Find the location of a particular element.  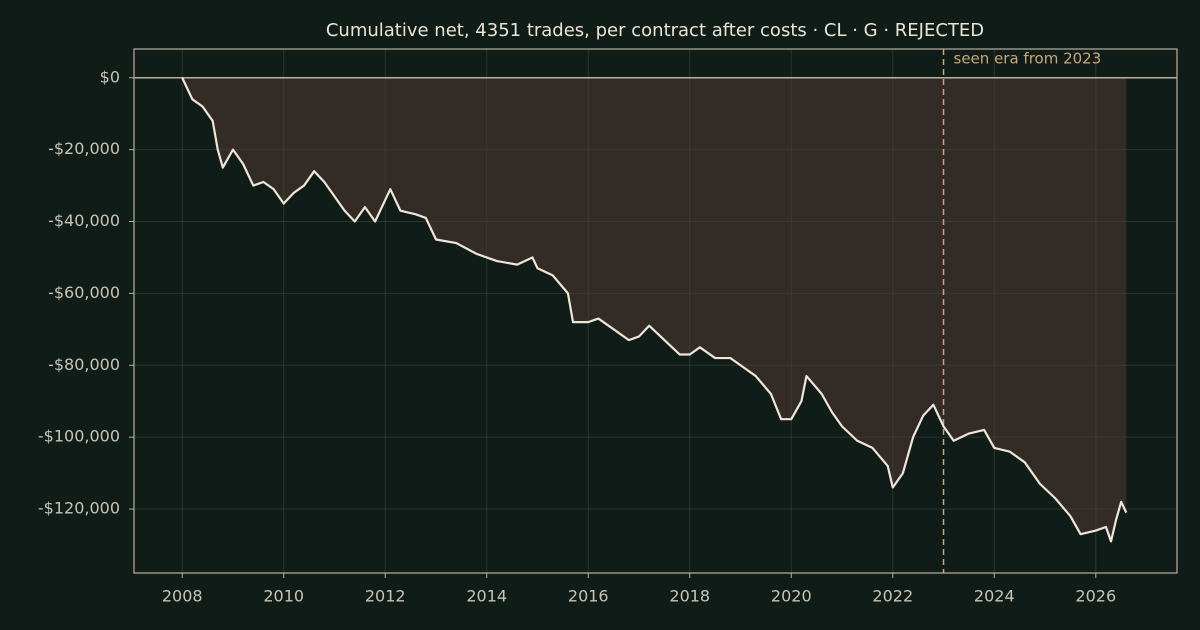

y-tick-label: -$120,000 is located at coordinates (79, 508).